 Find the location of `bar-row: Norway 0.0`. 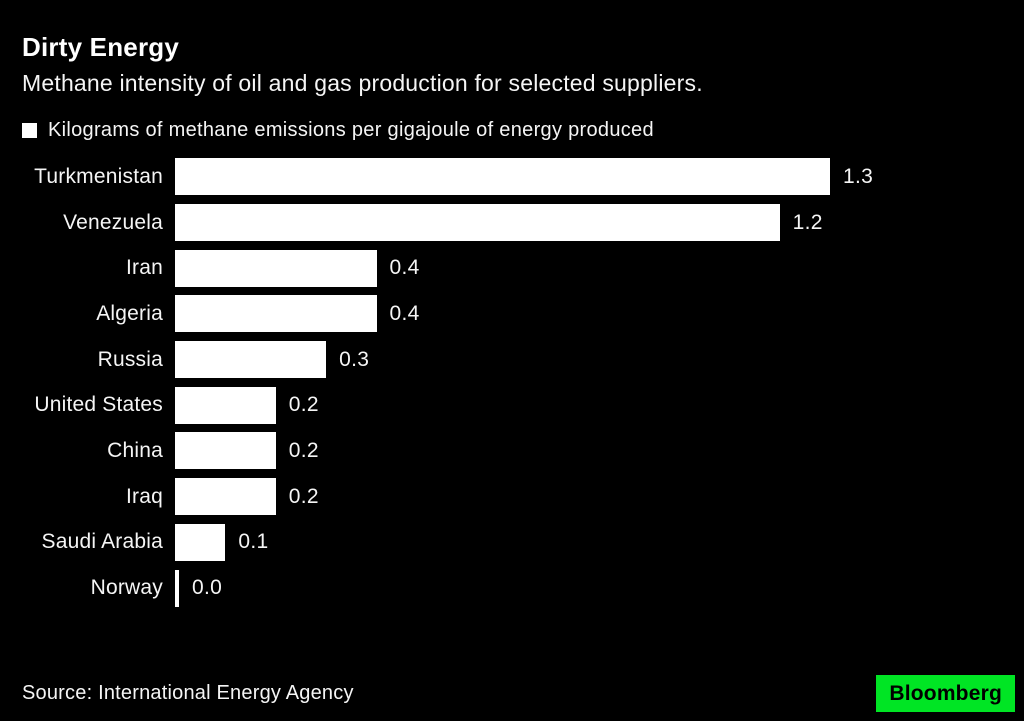

bar-row: Norway 0.0 is located at coordinates (523, 588).